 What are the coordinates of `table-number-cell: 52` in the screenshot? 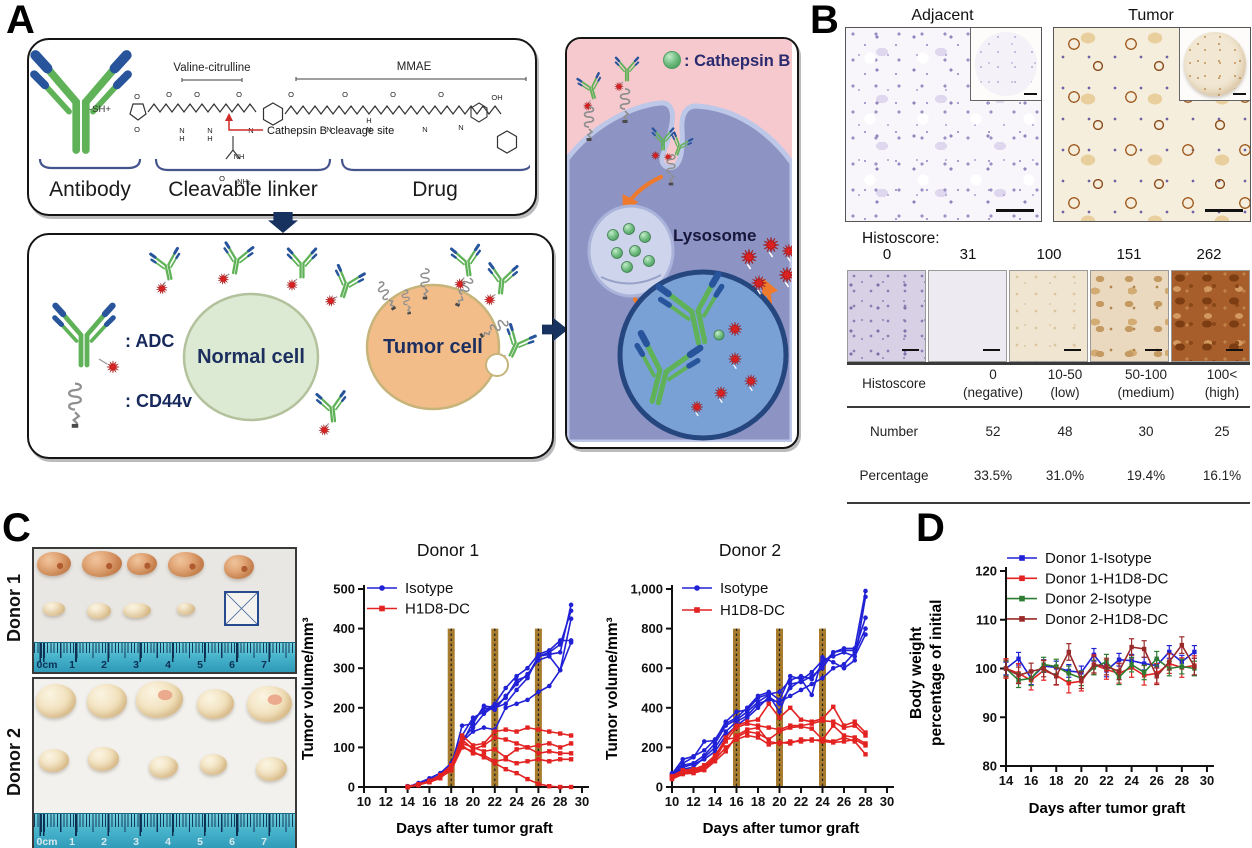 It's located at (993, 431).